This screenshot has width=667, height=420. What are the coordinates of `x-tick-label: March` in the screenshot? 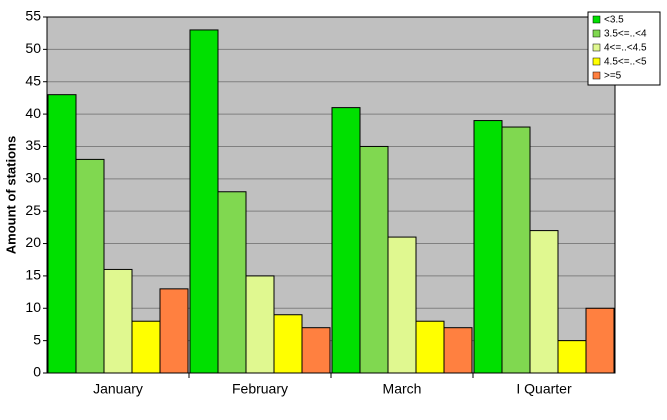 It's located at (402, 389).